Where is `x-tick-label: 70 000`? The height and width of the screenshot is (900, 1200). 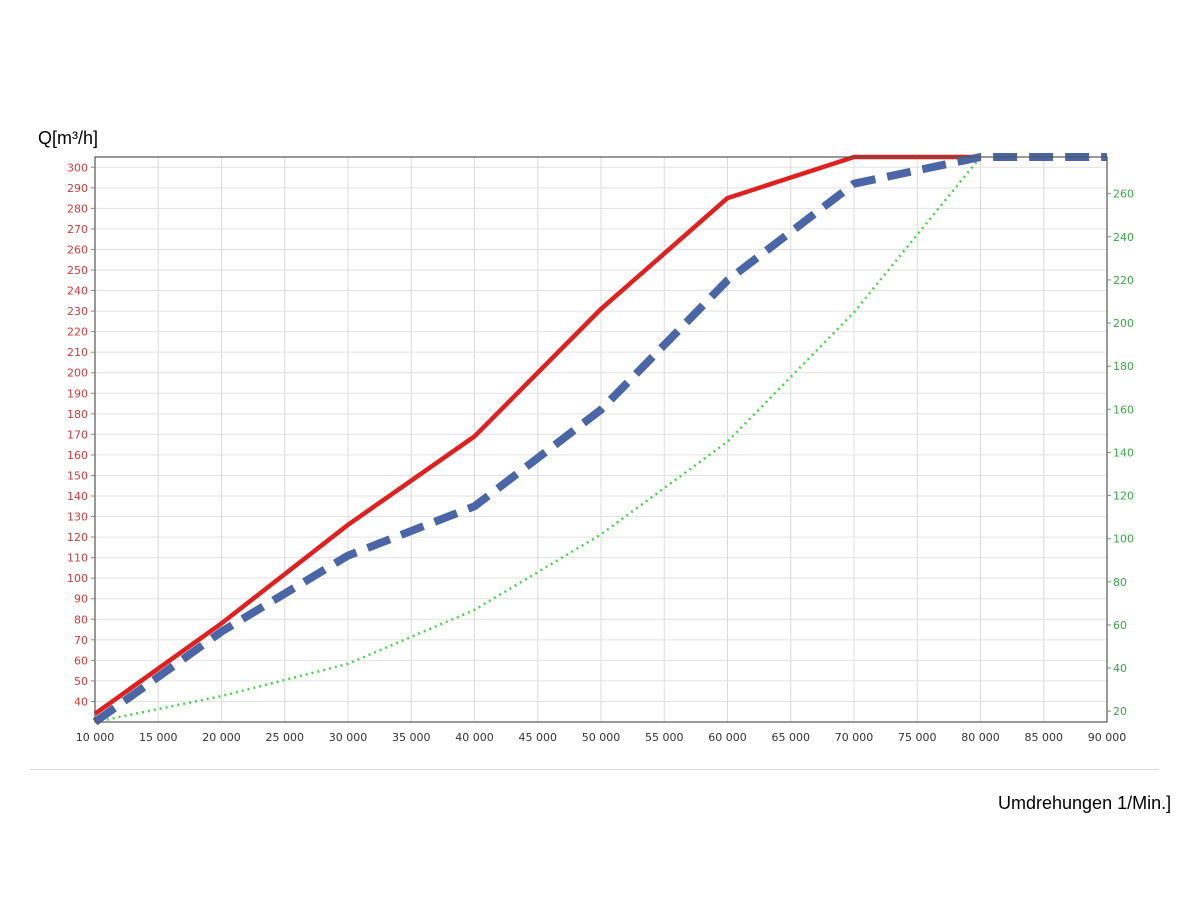
x-tick-label: 70 000 is located at coordinates (854, 737).